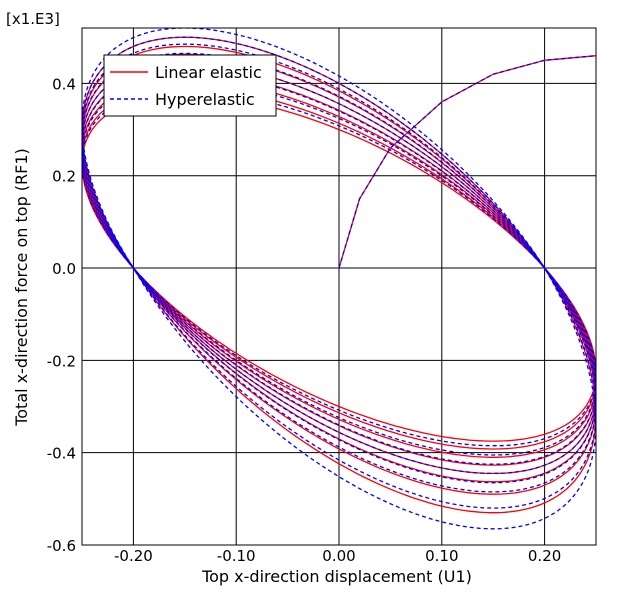 The height and width of the screenshot is (601, 633). I want to click on y-tick-label: 0.0, so click(64, 269).